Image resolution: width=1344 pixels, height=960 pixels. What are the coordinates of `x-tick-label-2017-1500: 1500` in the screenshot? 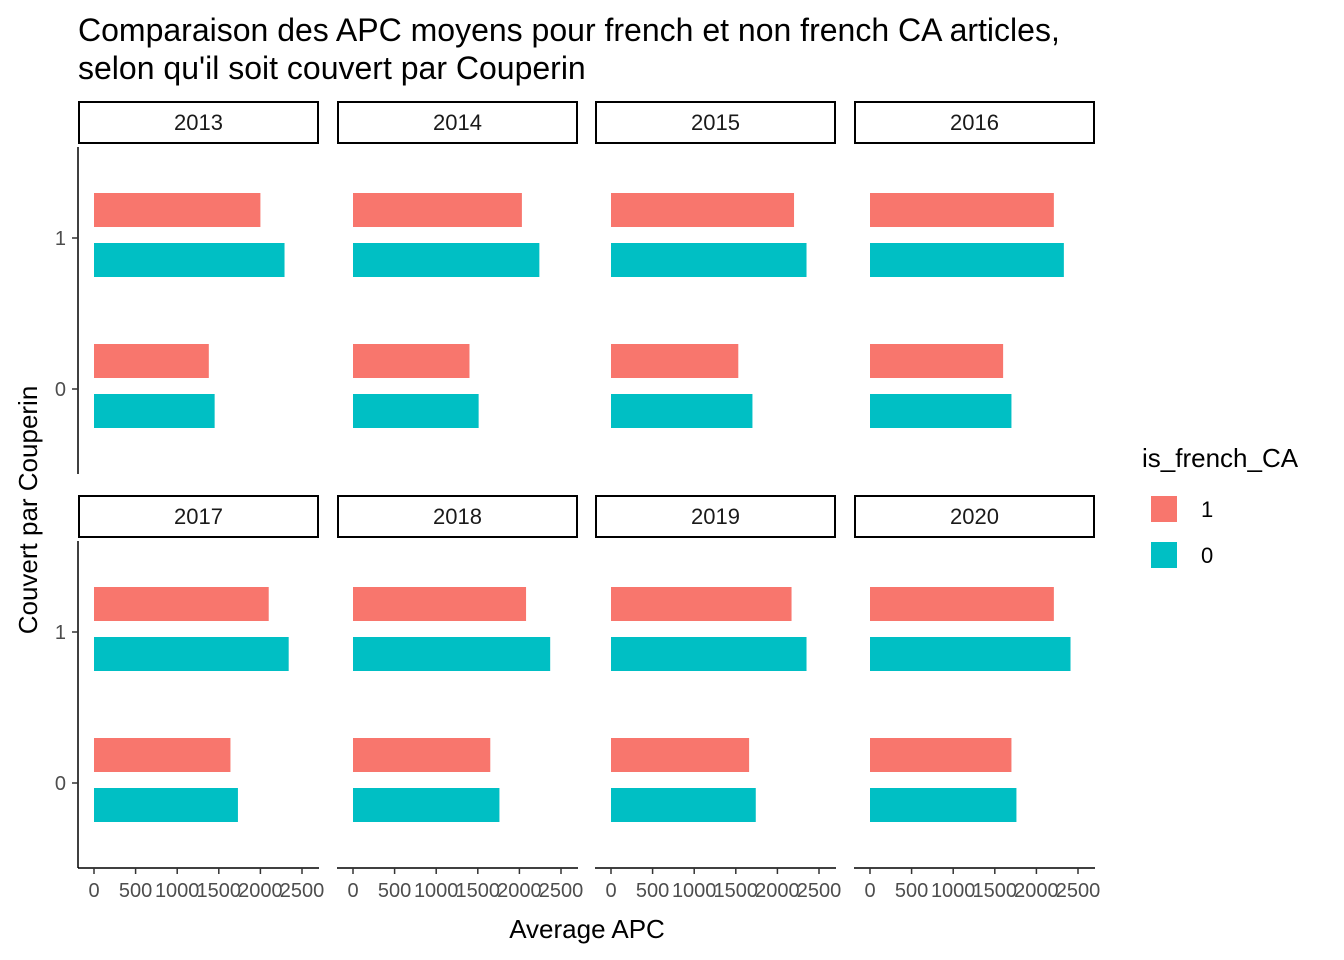 It's located at (219, 891).